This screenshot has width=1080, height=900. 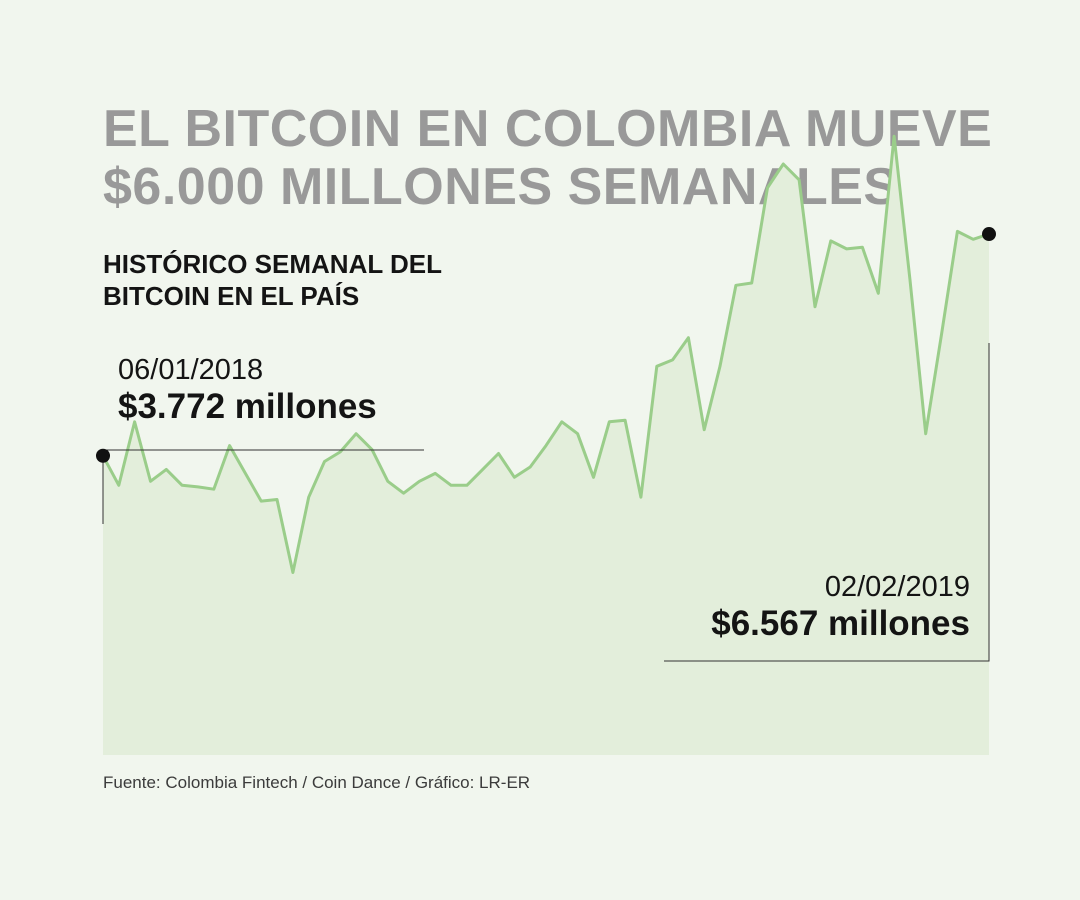 I want to click on annotation-end-value: $6.567 millones, so click(x=840, y=623).